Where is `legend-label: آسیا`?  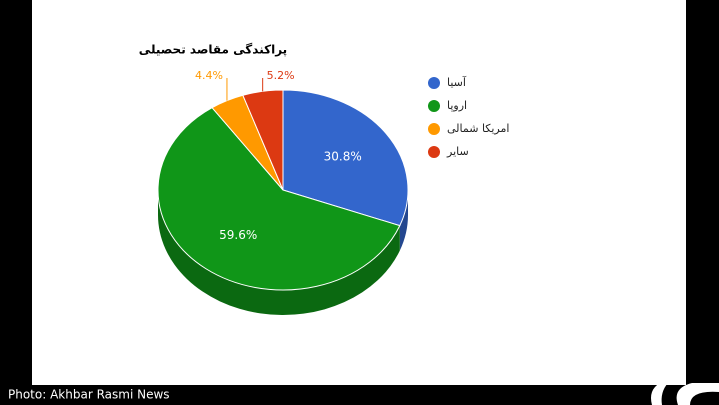
legend-label: آسیا is located at coordinates (457, 82).